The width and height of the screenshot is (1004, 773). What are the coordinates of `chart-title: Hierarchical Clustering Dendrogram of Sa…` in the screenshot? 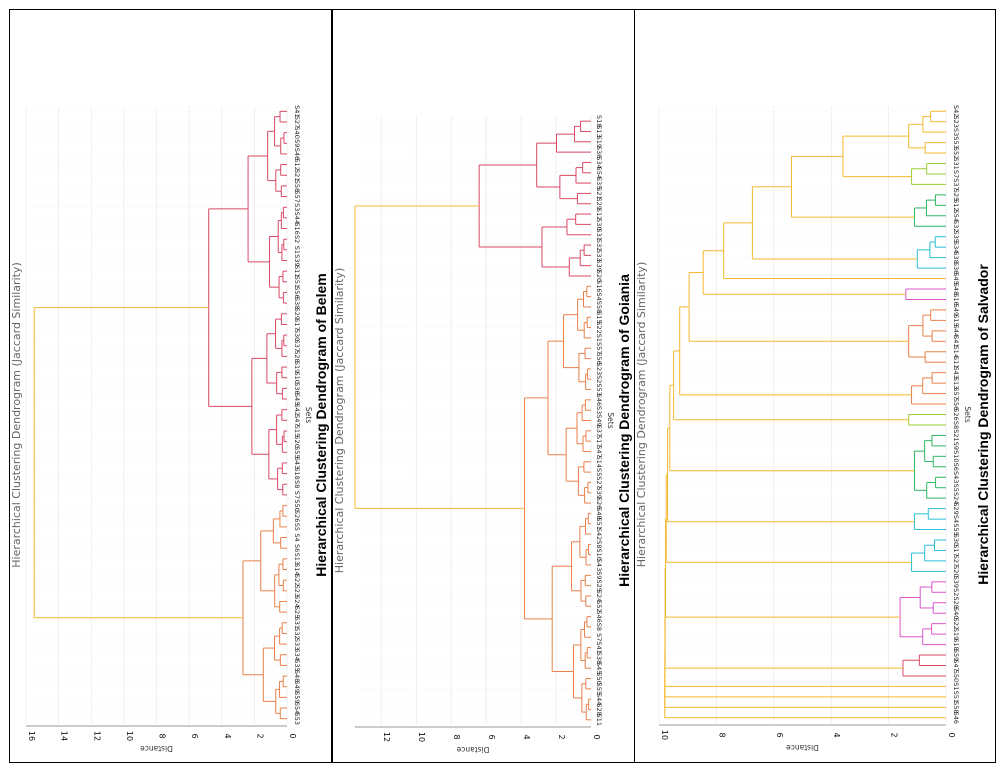 It's located at (983, 424).